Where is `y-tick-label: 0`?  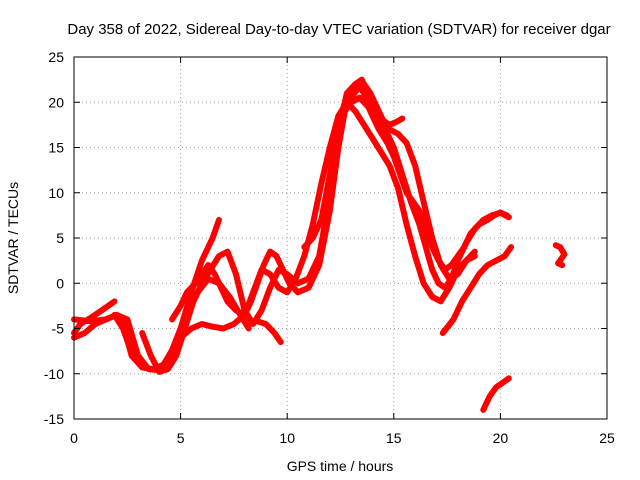 y-tick-label: 0 is located at coordinates (60, 283).